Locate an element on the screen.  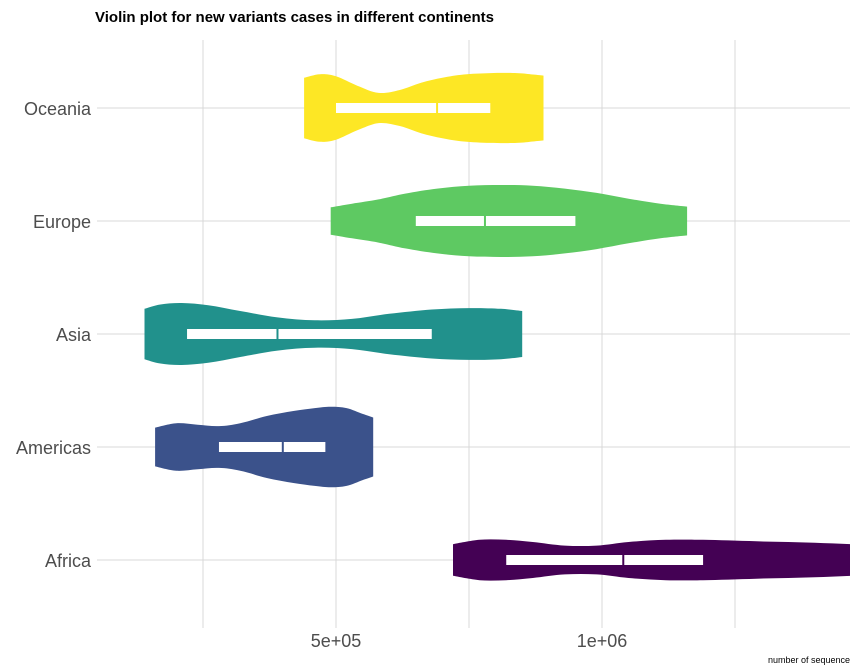
iqr-box-oceania is located at coordinates (413, 108).